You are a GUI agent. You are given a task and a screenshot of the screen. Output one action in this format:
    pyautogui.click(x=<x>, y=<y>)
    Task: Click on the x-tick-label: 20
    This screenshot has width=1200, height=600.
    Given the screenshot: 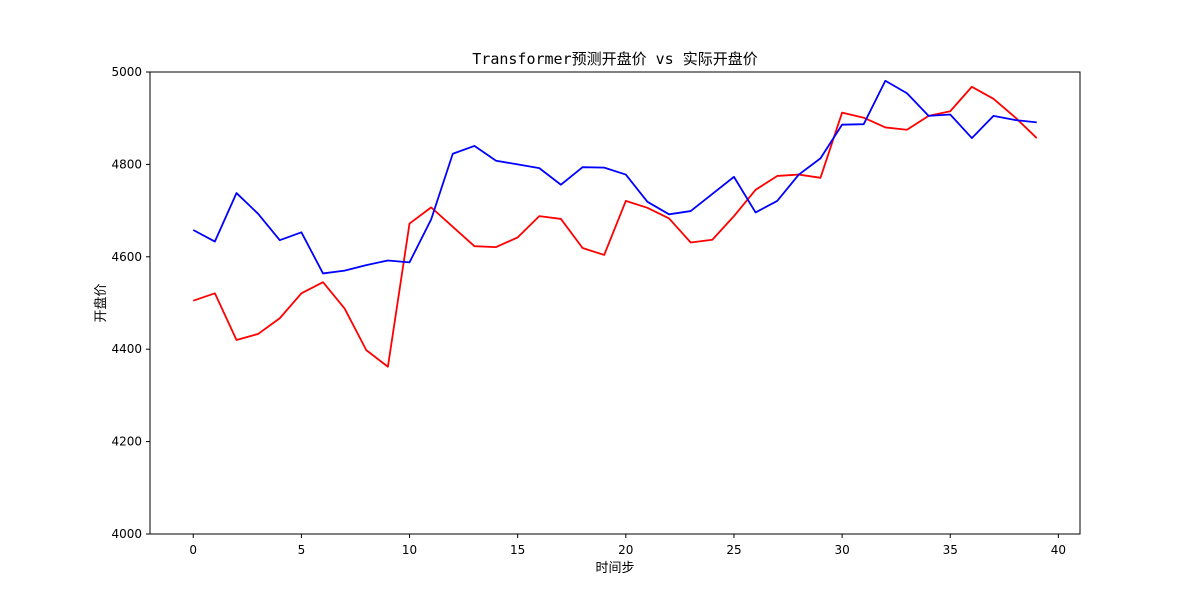 What is the action you would take?
    pyautogui.click(x=625, y=550)
    